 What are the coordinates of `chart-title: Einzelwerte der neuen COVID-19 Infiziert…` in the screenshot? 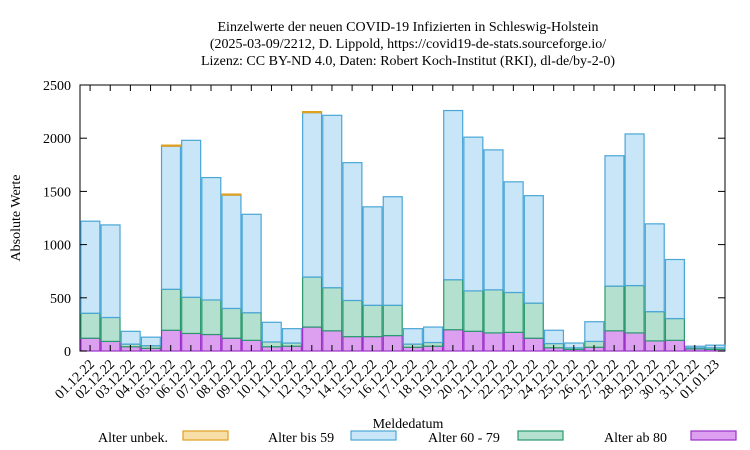 It's located at (408, 44).